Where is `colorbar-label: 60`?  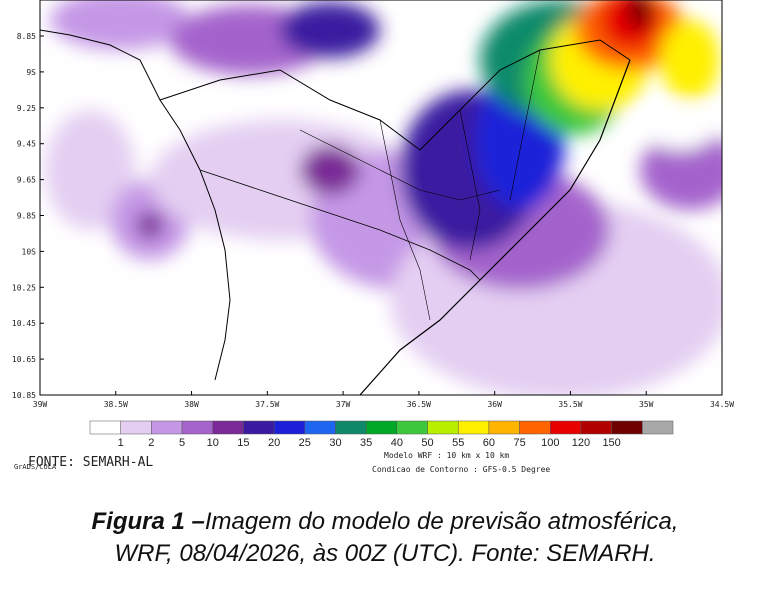 colorbar-label: 60 is located at coordinates (489, 443).